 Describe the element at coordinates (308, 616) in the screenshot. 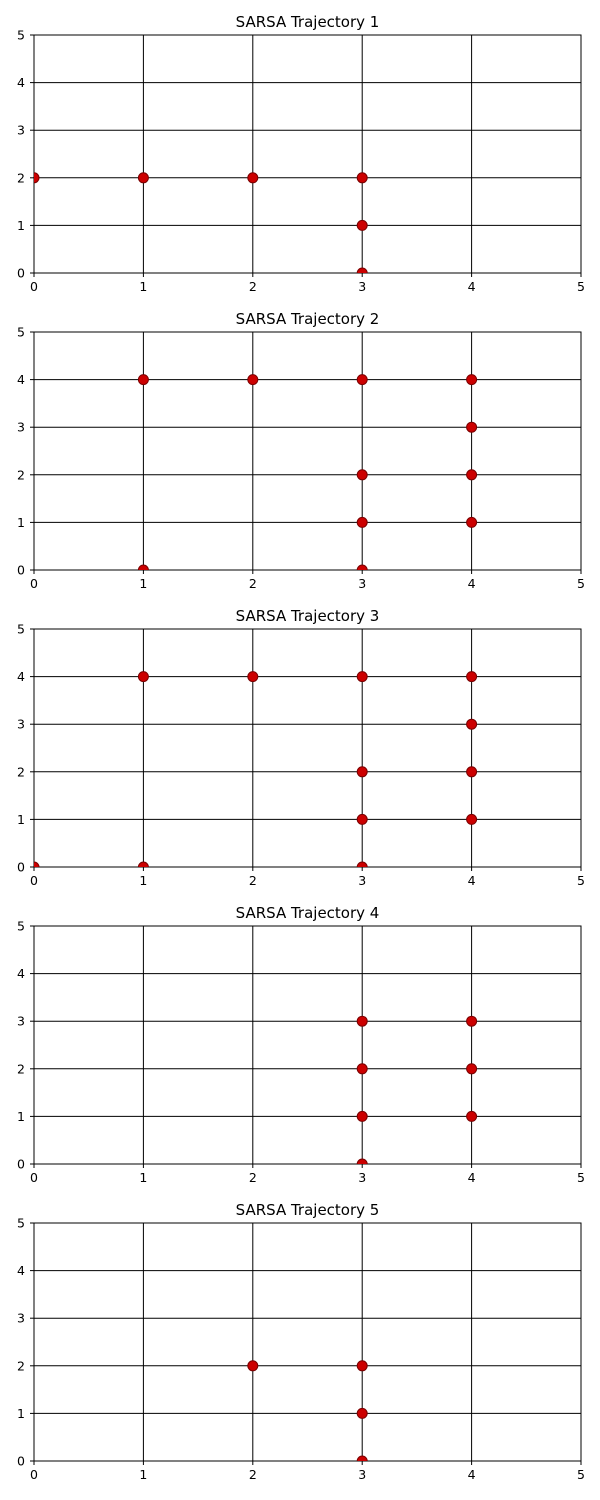

I see `chart-title: SARSA Trajectory 3` at that location.